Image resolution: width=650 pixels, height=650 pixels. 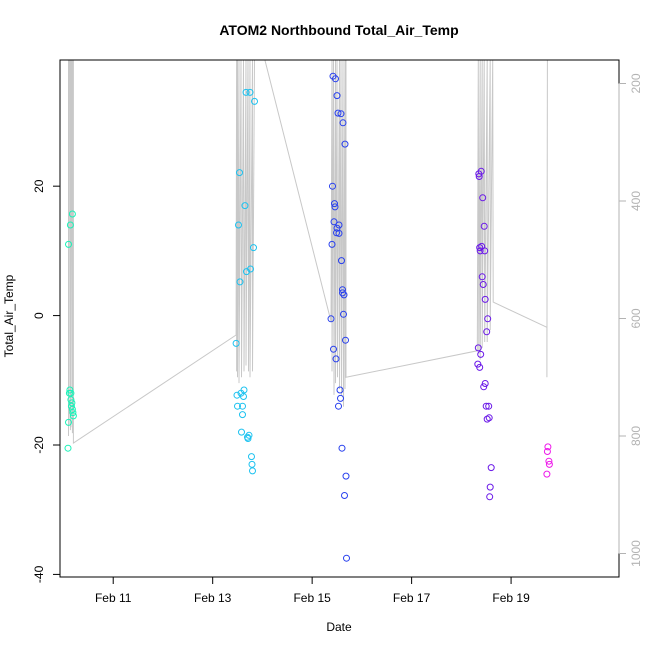 I want to click on x-tick-label: Feb 17, so click(x=412, y=598).